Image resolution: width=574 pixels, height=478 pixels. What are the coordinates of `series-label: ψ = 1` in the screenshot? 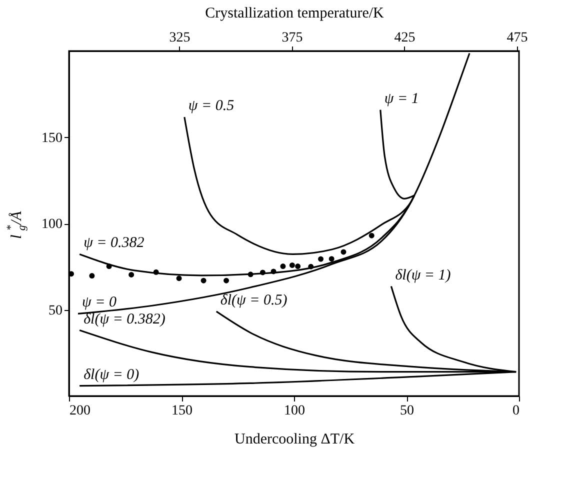 It's located at (401, 98).